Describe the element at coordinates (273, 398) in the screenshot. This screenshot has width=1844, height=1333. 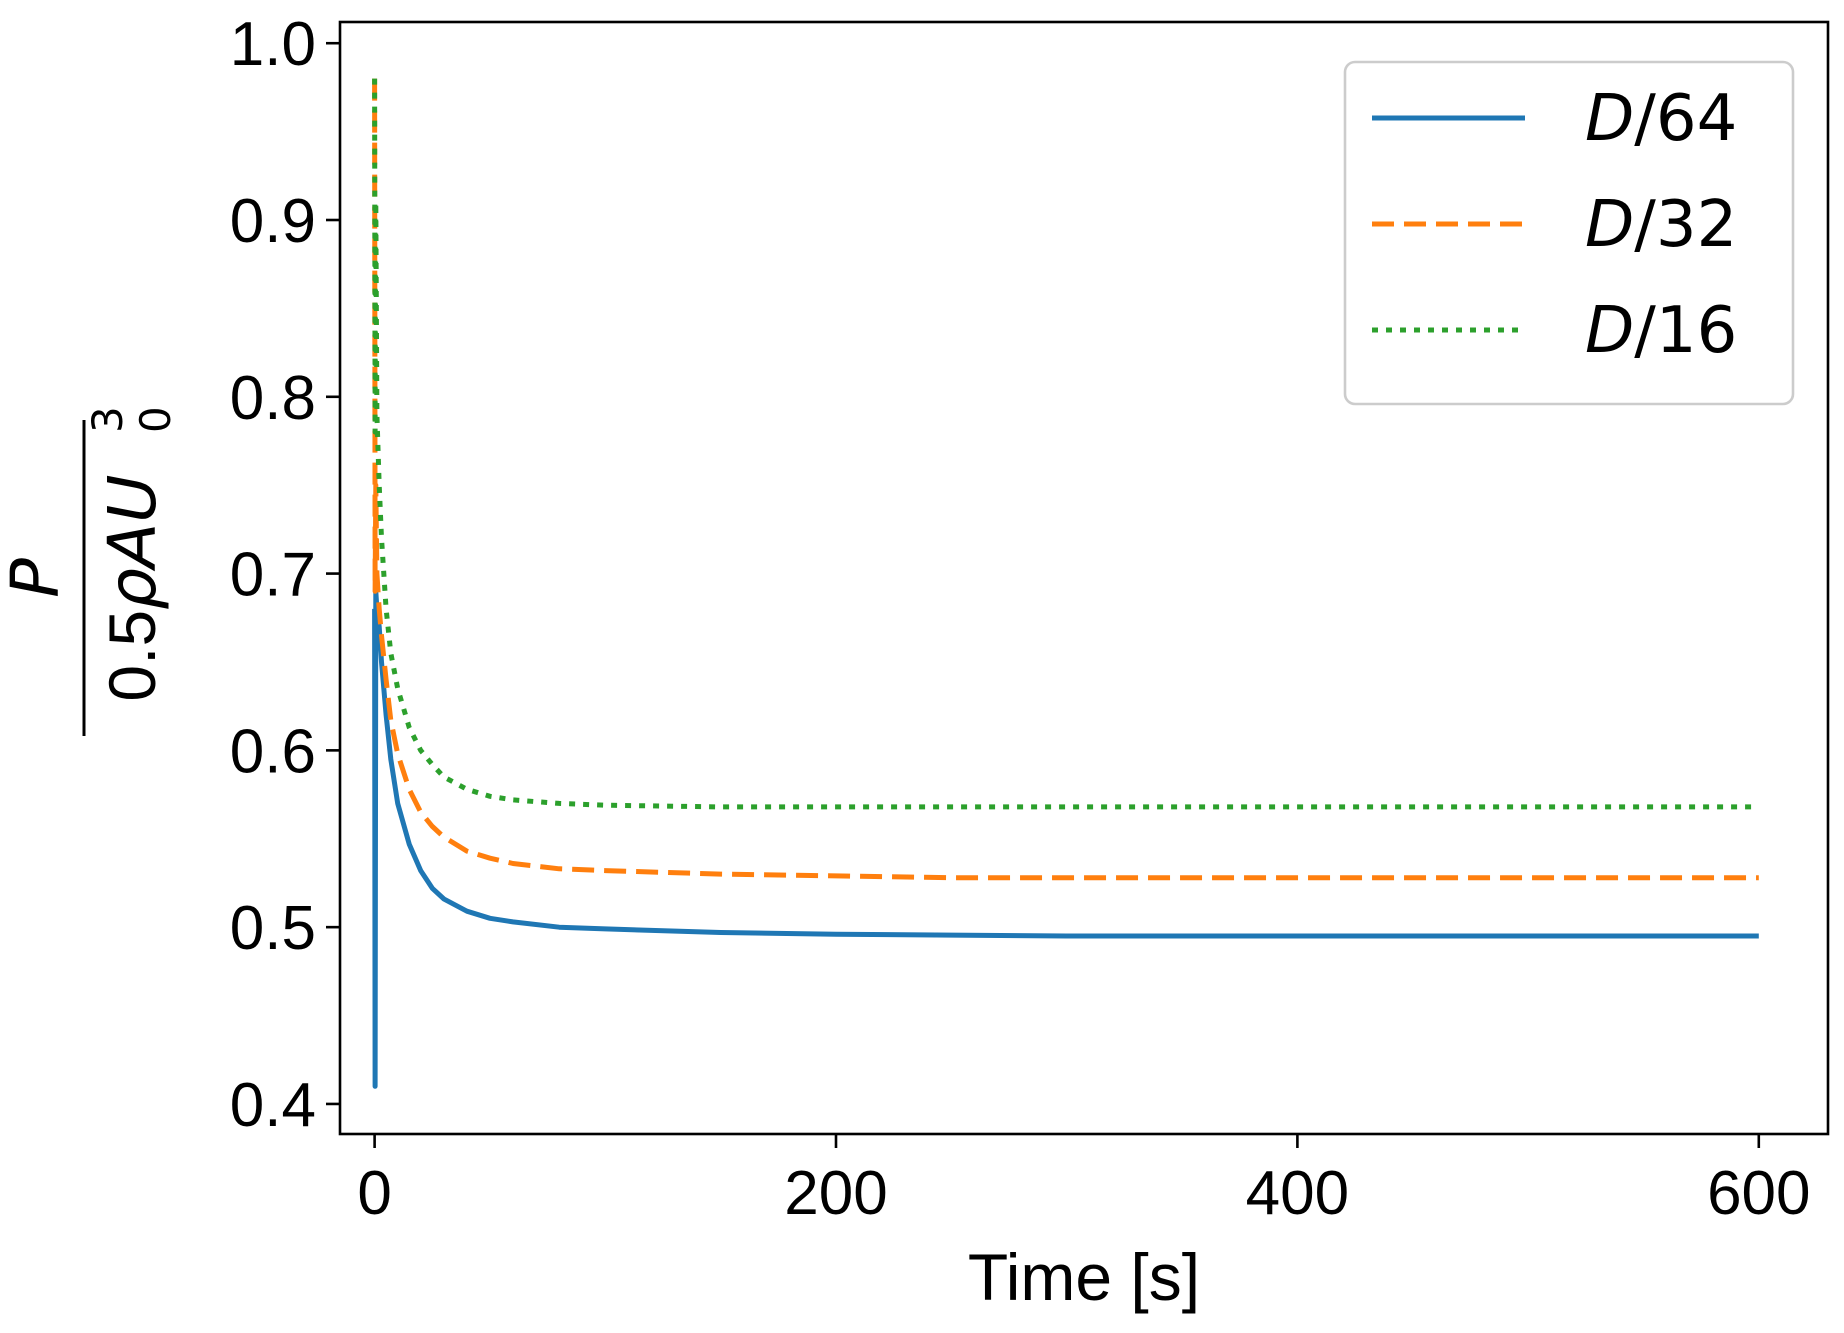
I see `y-tick-label: 0.8` at that location.